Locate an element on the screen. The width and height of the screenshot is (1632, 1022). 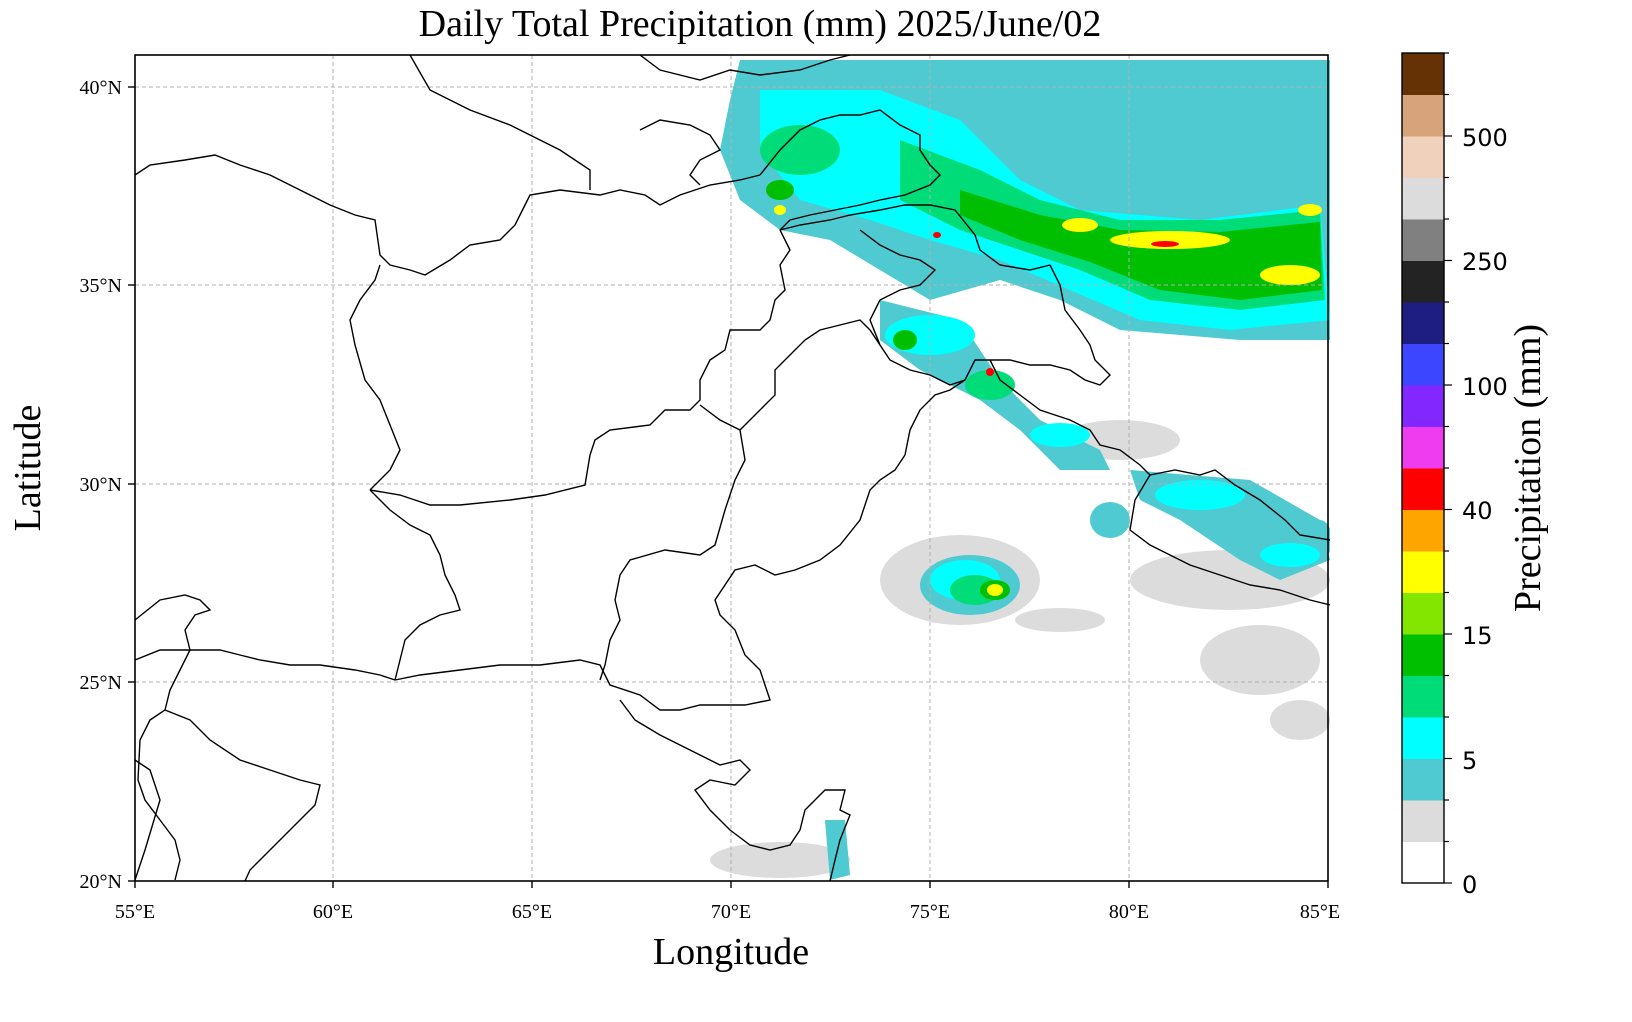
y-tick-labels: 20°N 25°N 30°N 35°N 40°N is located at coordinates (101, 485).